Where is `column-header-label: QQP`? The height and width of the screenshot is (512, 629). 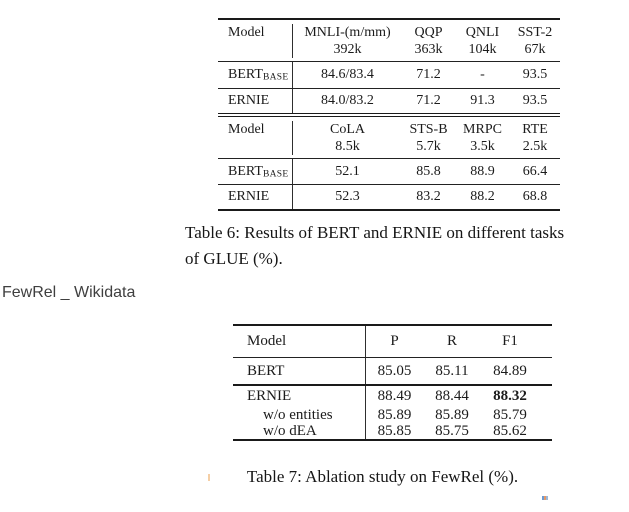 column-header-label: QQP is located at coordinates (428, 32).